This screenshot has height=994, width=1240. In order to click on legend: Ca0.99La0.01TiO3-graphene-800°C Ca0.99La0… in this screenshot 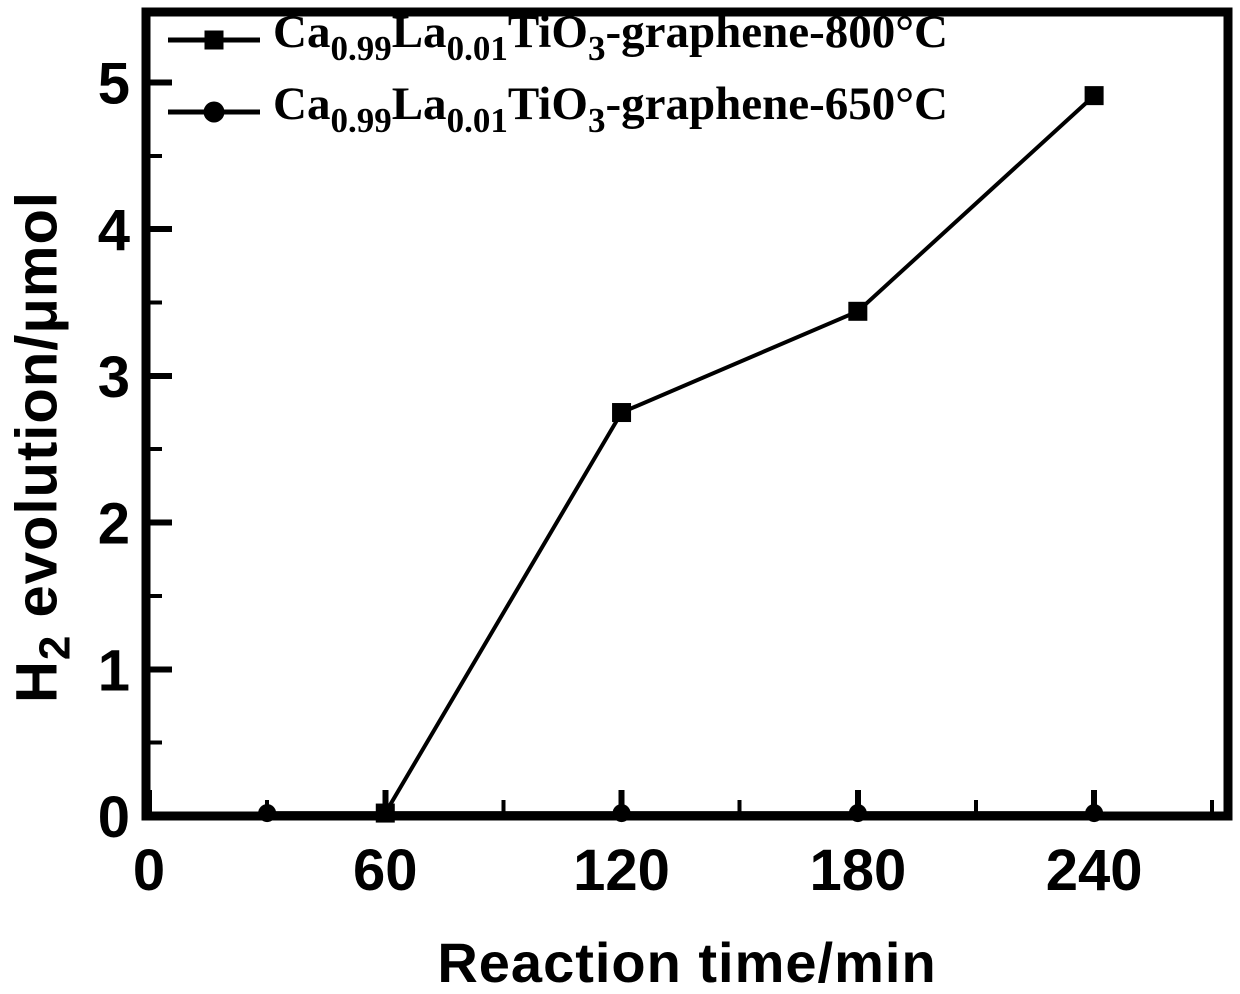, I will do `click(558, 84)`.